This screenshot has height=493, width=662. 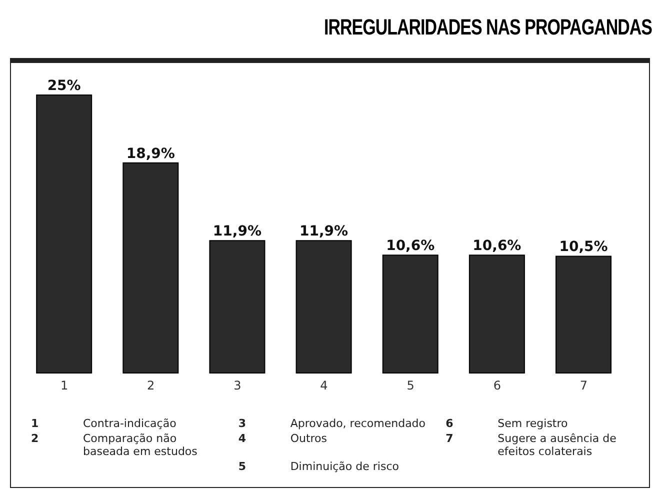 I want to click on text: 3 Aprovado, recomendado, so click(x=332, y=423).